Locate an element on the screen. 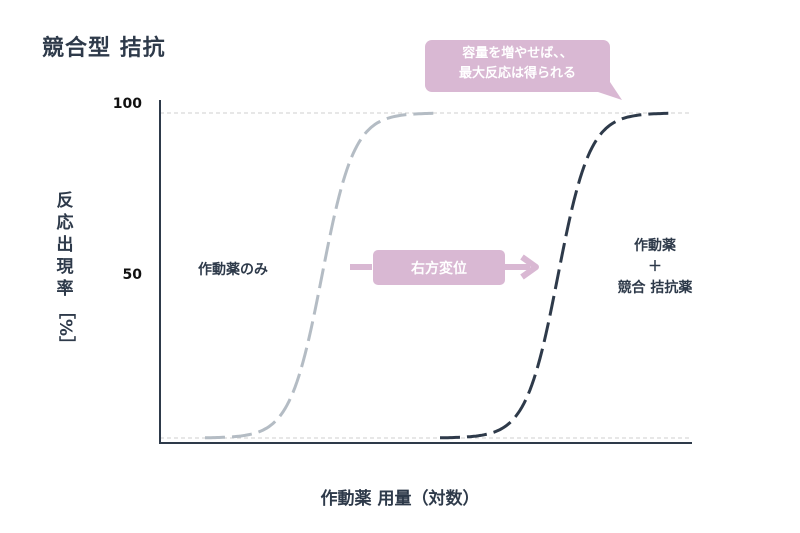  callout-tail is located at coordinates (608, 91).